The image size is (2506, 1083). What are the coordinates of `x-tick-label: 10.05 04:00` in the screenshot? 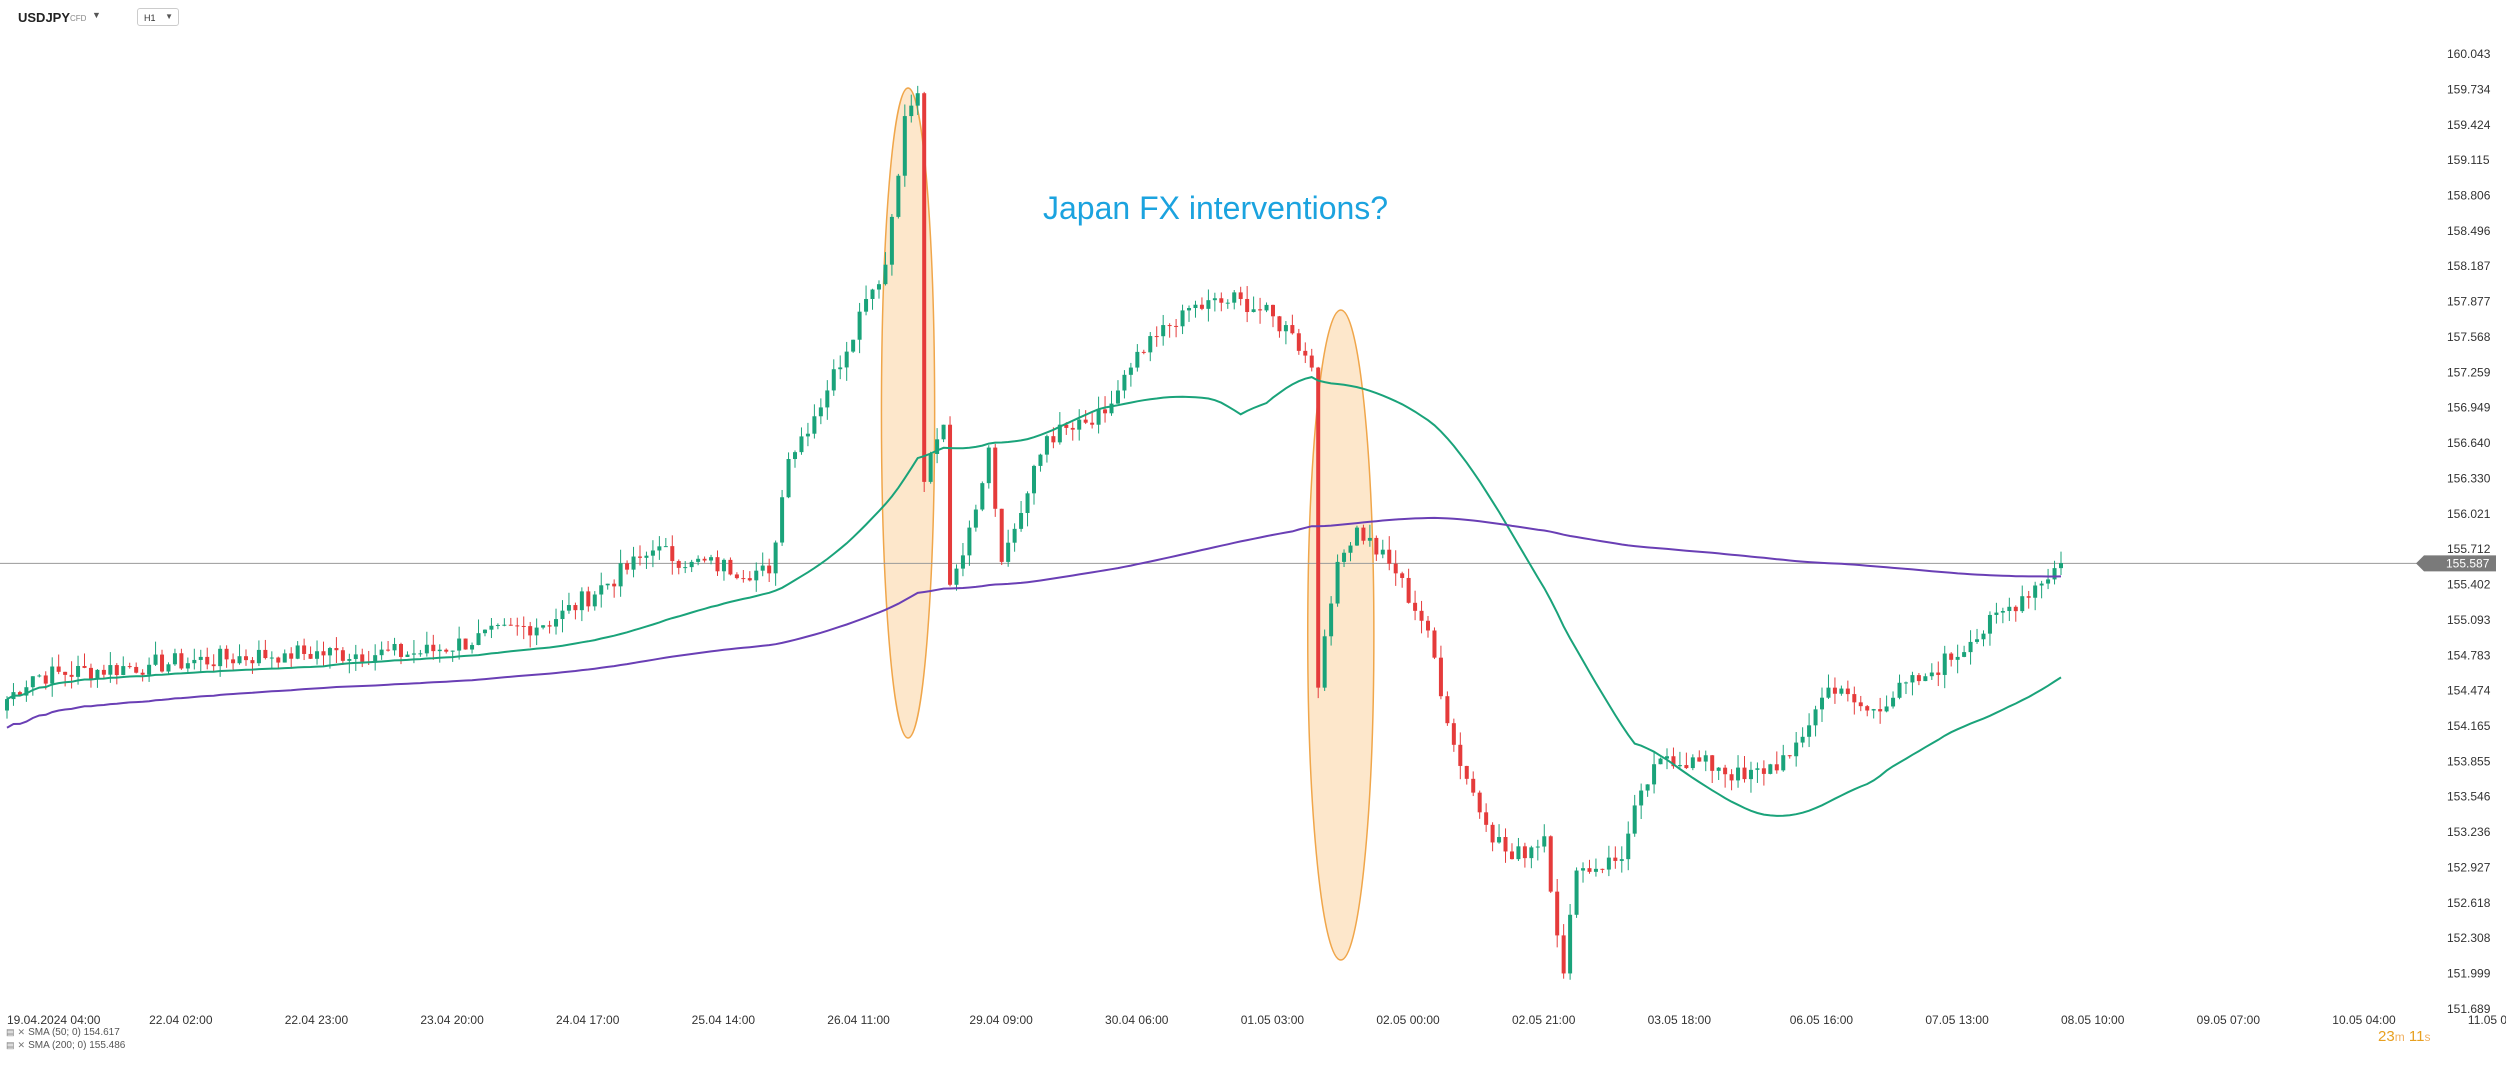 It's located at (2364, 1020).